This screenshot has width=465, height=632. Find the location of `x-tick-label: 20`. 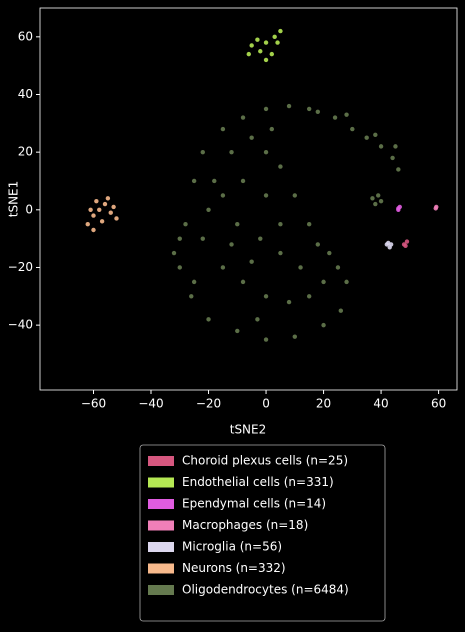

x-tick-label: 20 is located at coordinates (323, 404).